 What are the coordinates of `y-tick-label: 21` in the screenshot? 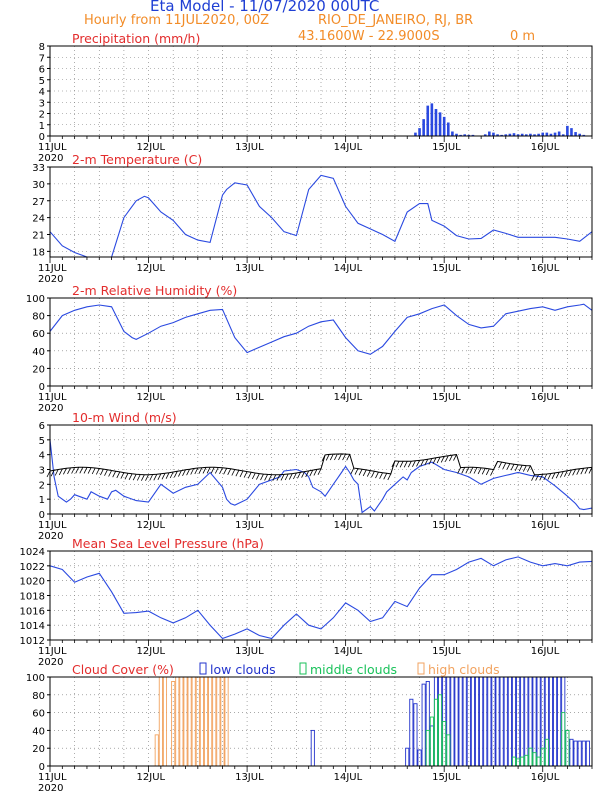 It's located at (38, 236).